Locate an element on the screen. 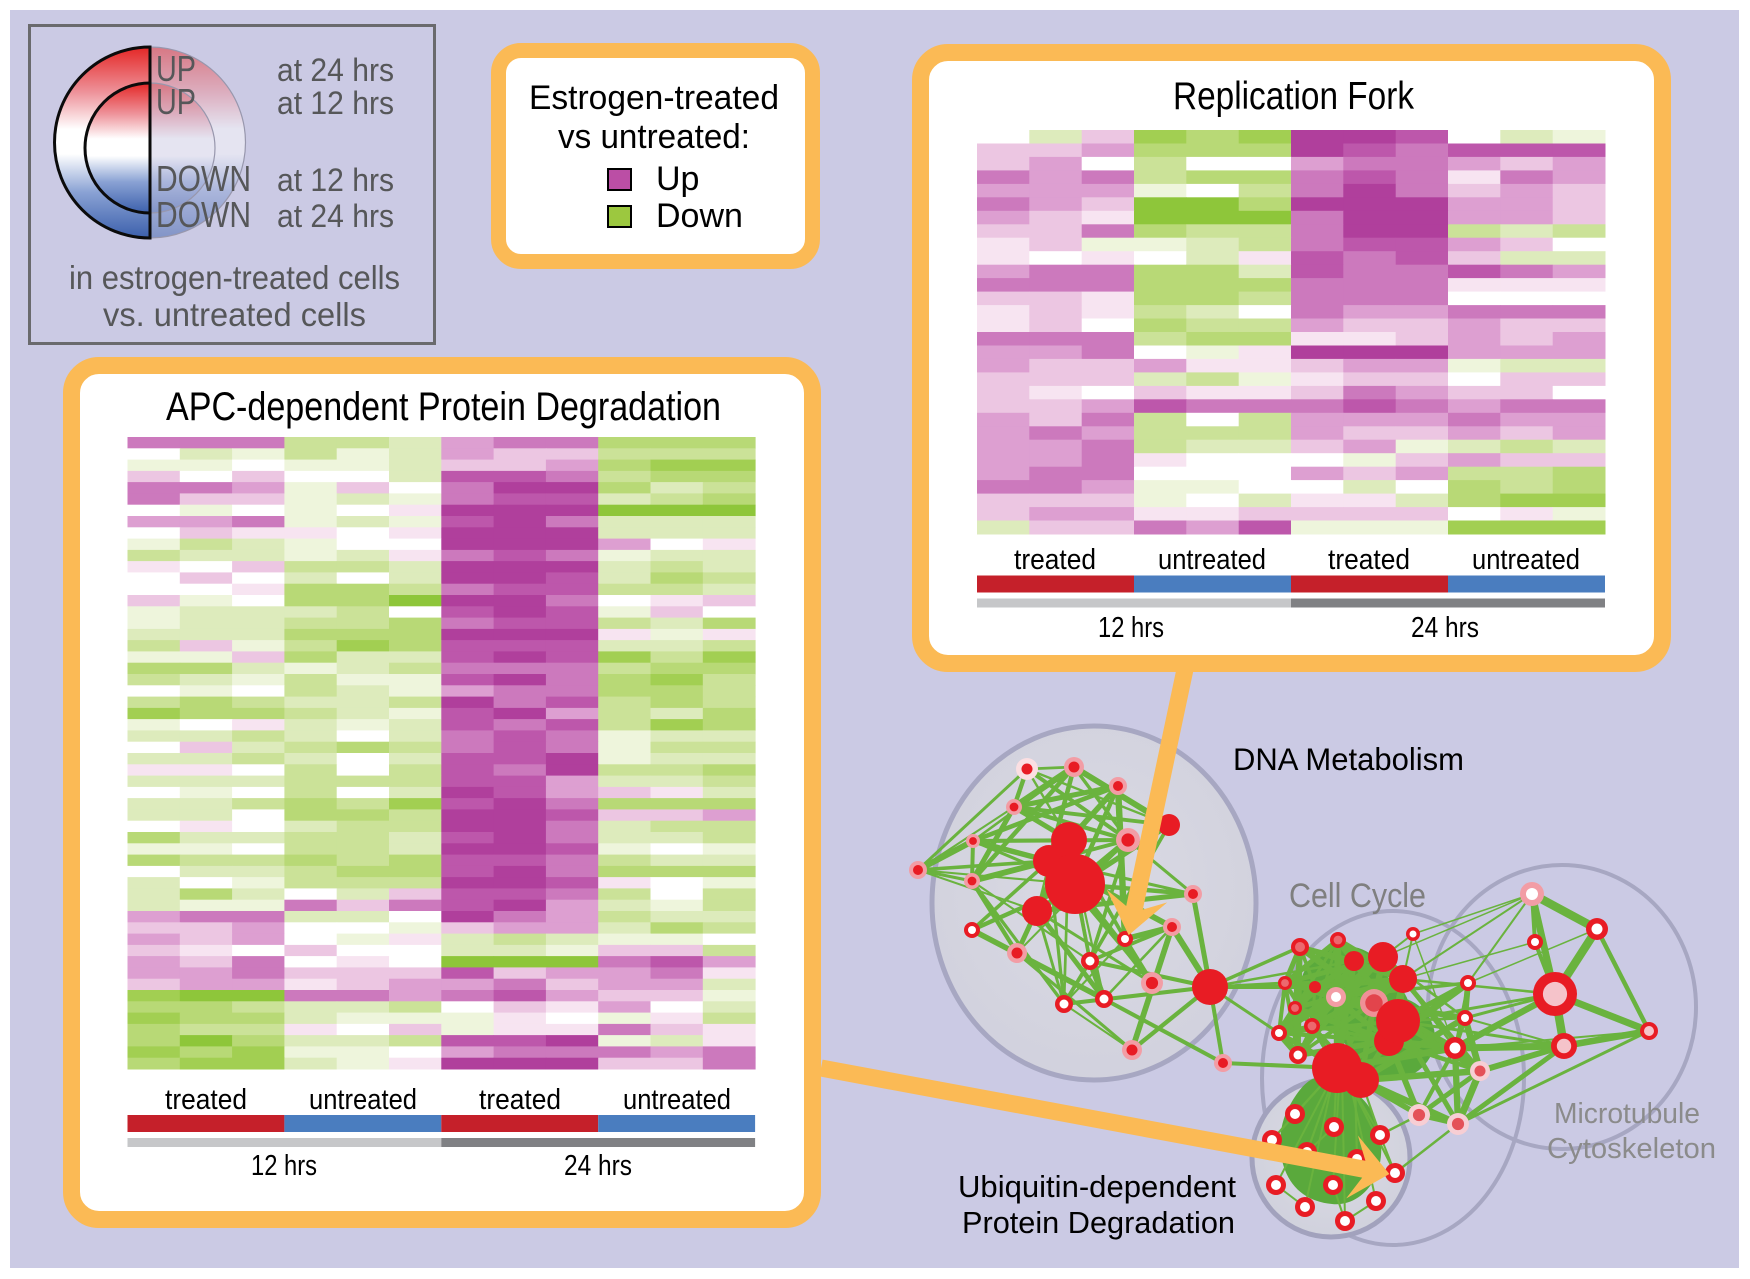 This screenshot has width=1750, height=1279. svg-text:APC-dependent Protein Degradat: APC-dependent Protein Degradation is located at coordinates (443, 407).